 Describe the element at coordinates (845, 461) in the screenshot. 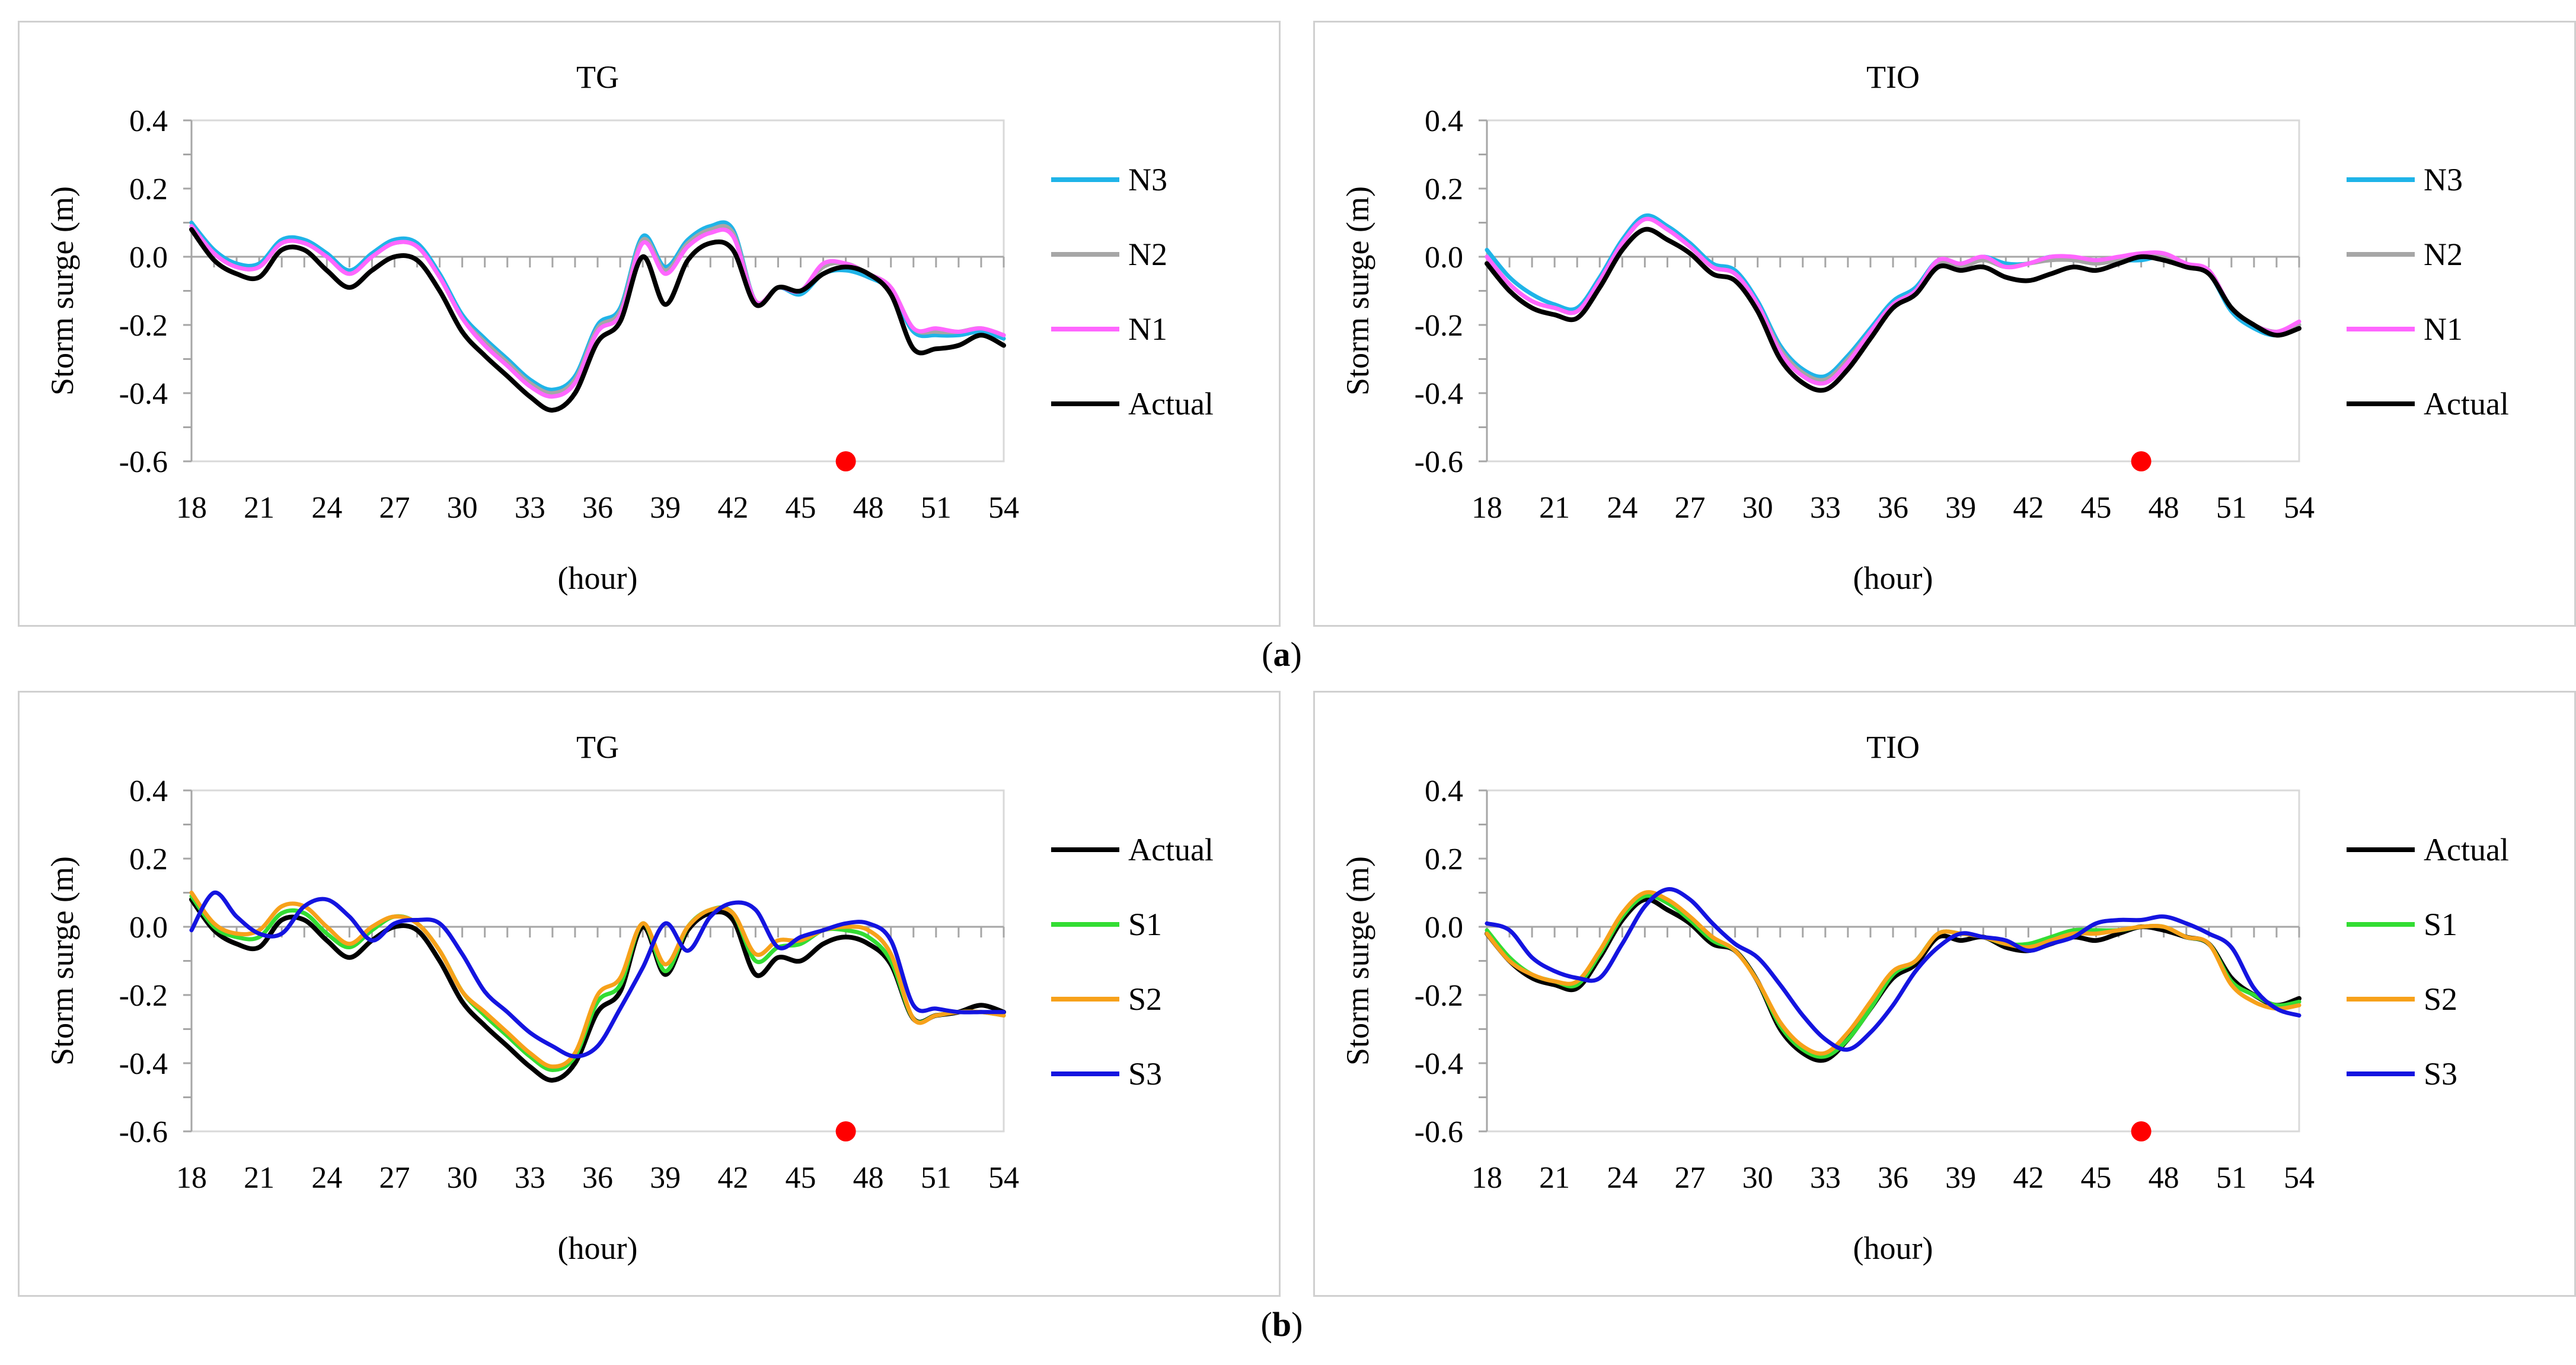

I see `event-marker-dot` at that location.